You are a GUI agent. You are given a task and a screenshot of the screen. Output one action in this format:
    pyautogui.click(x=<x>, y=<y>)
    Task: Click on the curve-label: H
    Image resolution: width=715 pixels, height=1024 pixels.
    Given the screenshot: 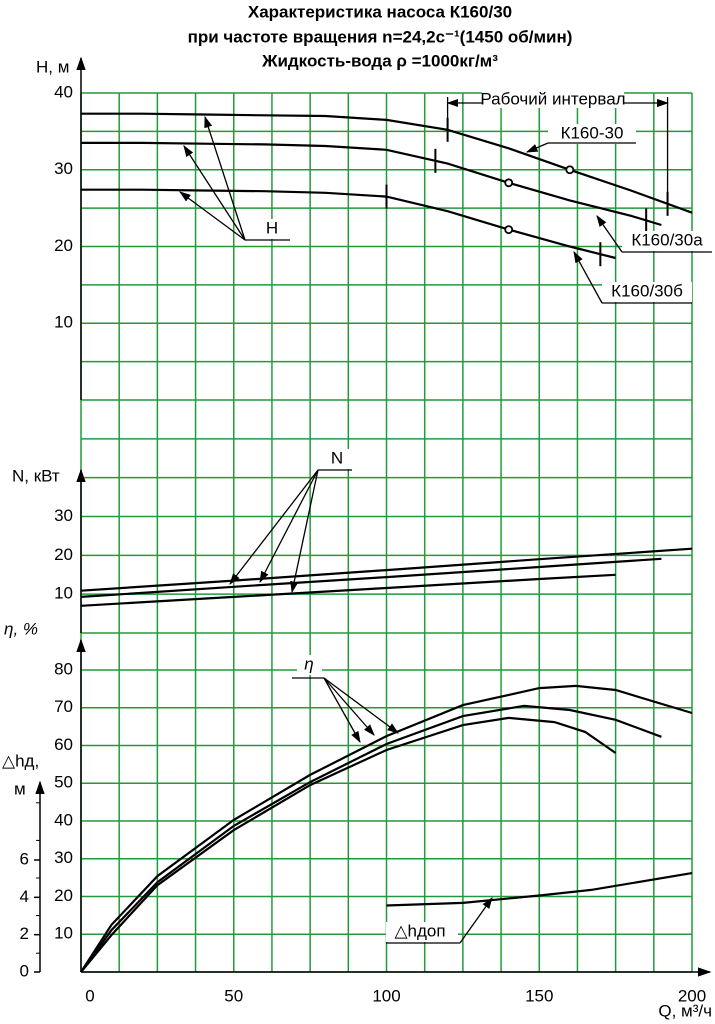 What is the action you would take?
    pyautogui.click(x=272, y=227)
    